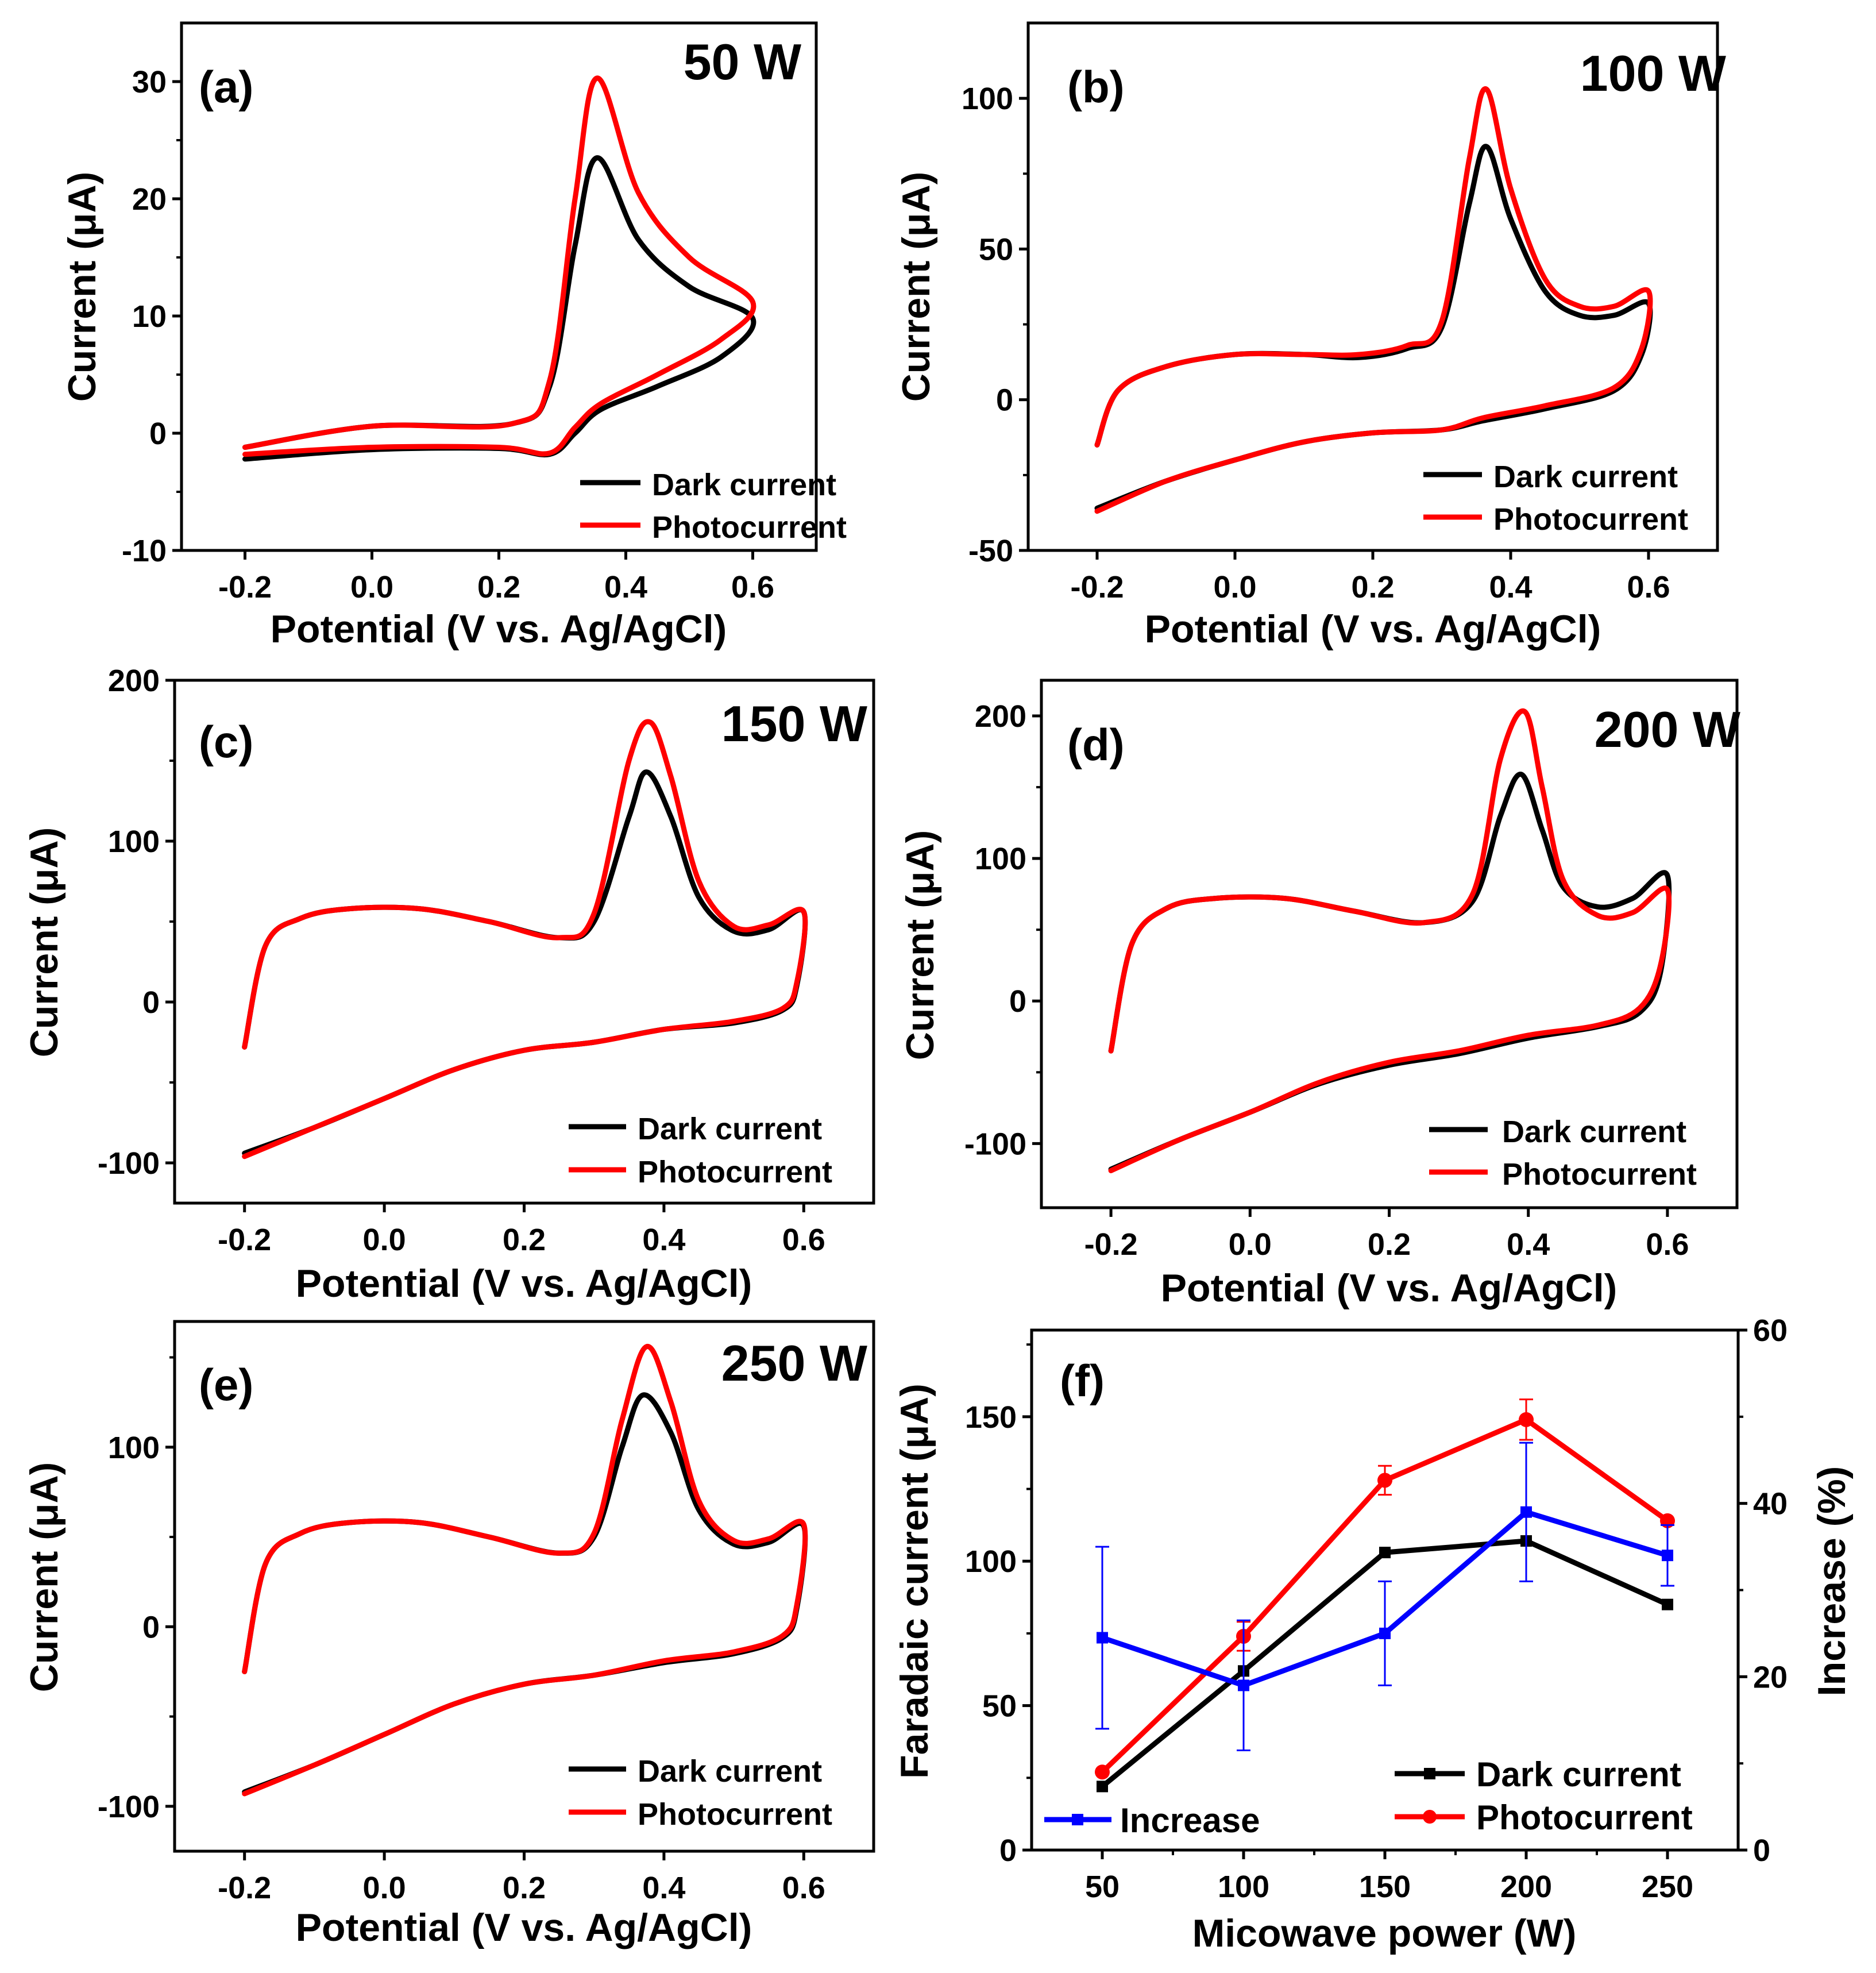  What do you see at coordinates (149, 82) in the screenshot?
I see `y-tick-label: 30` at bounding box center [149, 82].